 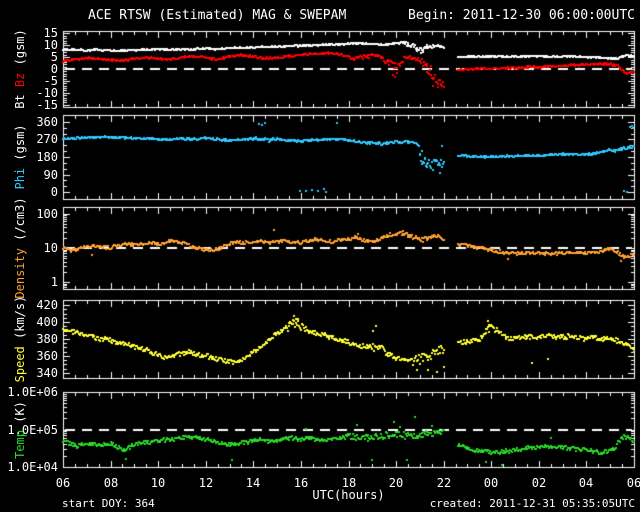 What do you see at coordinates (54, 282) in the screenshot?
I see `y-tick-label: 1` at bounding box center [54, 282].